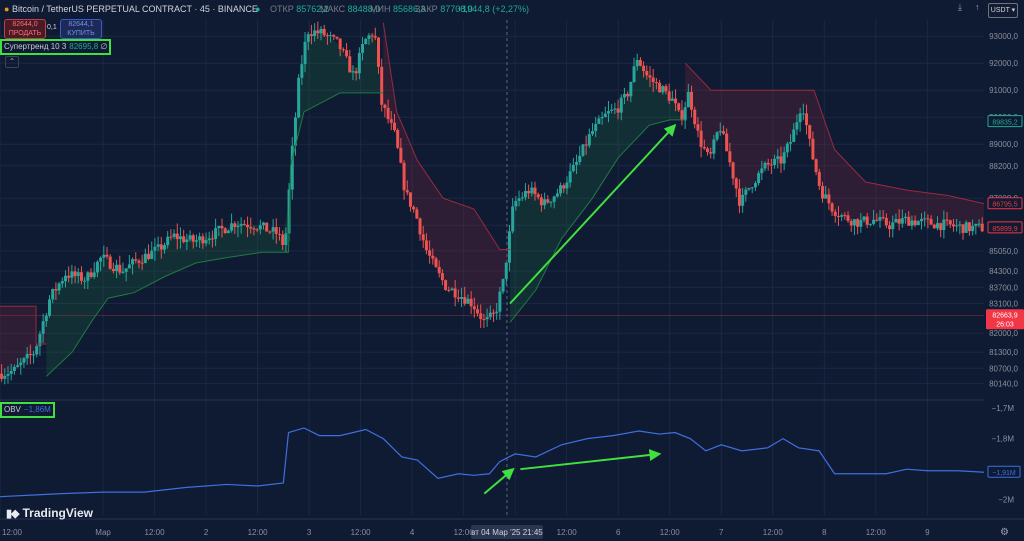  I want to click on price-tick-label: 80700,0, so click(1003, 368).